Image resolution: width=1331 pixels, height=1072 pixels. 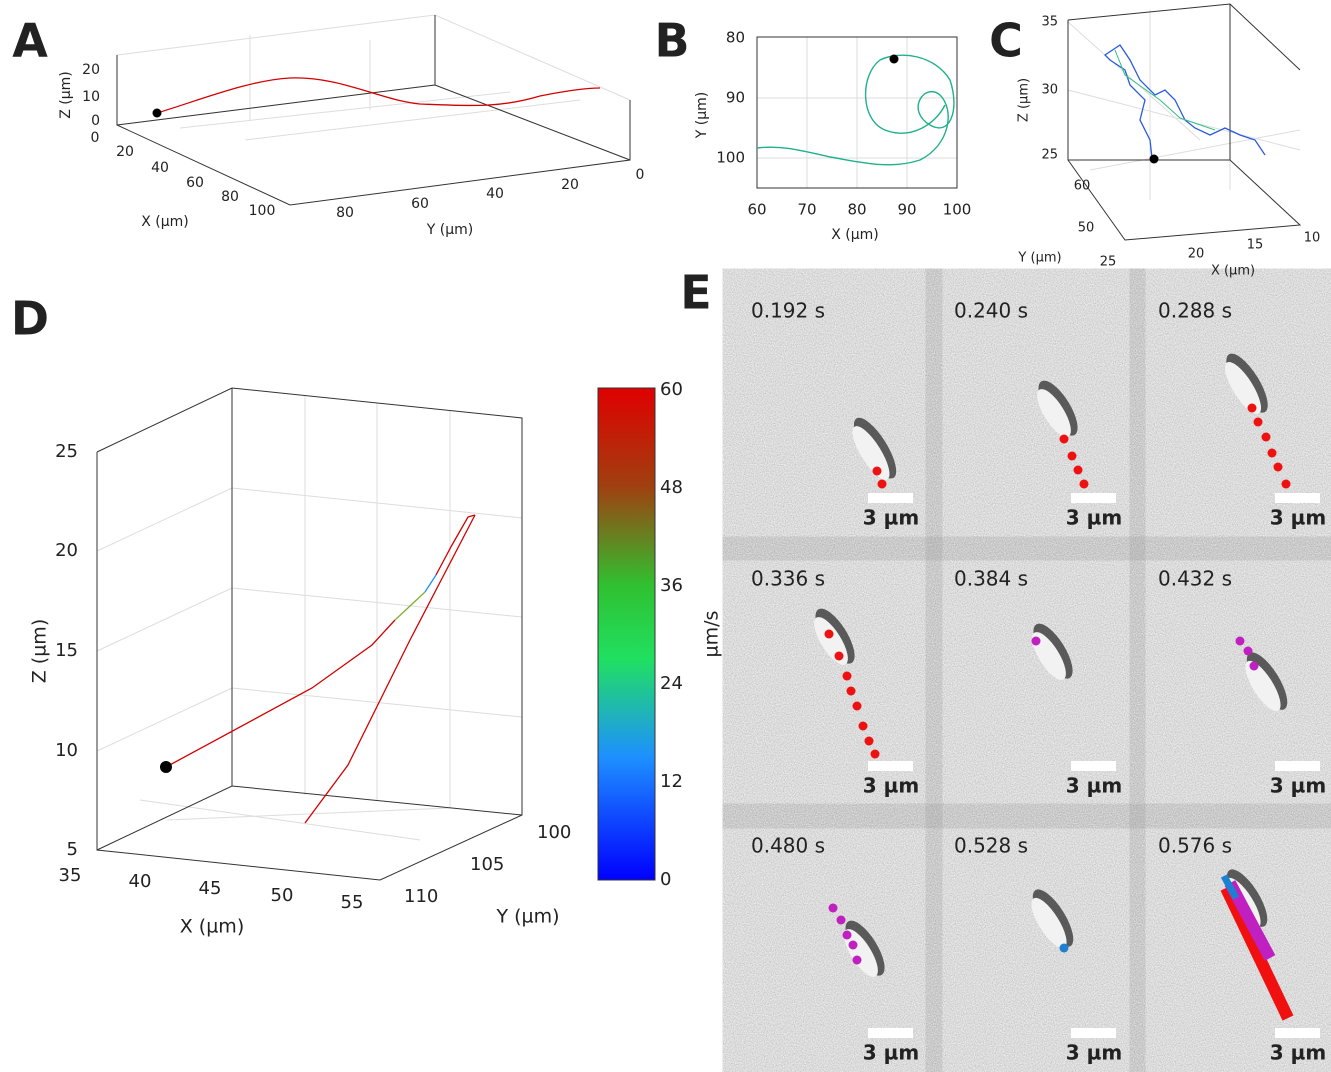 What do you see at coordinates (671, 41) in the screenshot?
I see `panel-letter: B` at bounding box center [671, 41].